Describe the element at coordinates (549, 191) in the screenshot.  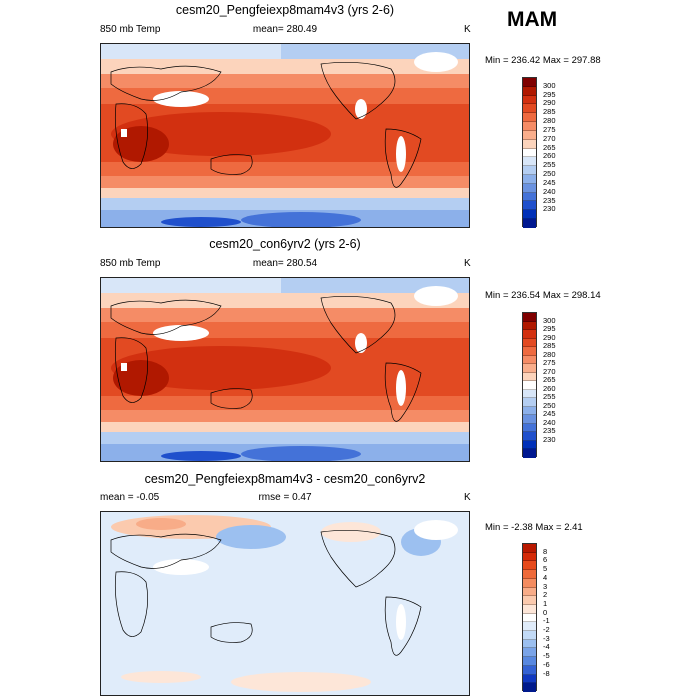
I see `colorbar-label: 240` at that location.